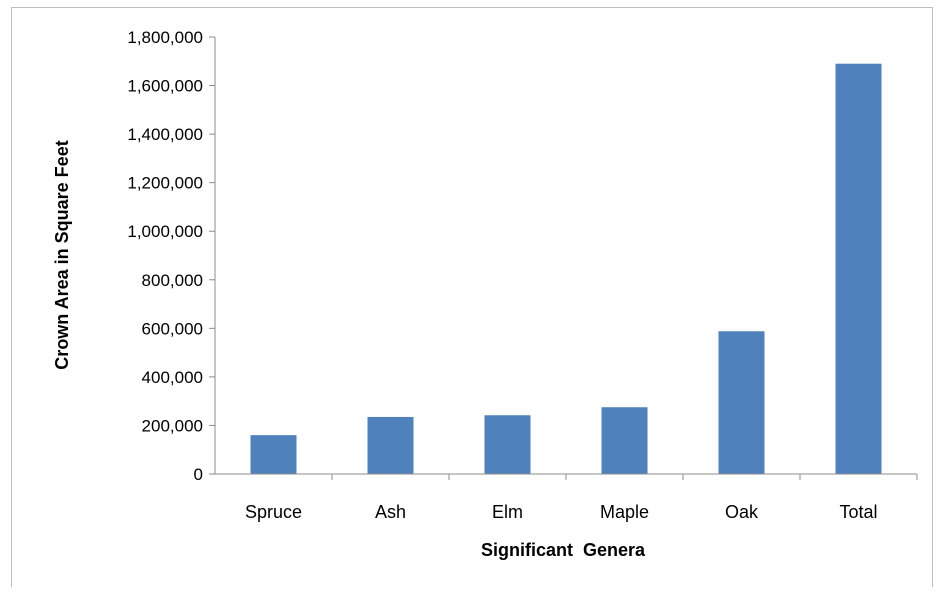 This screenshot has height=592, width=938. Describe the element at coordinates (858, 512) in the screenshot. I see `x-tick-label: Total` at that location.